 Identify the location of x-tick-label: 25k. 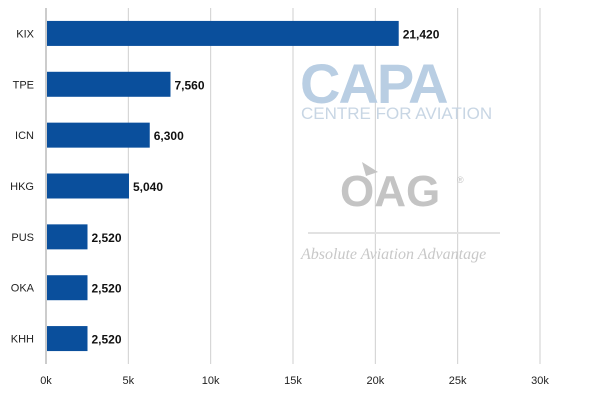
(458, 381).